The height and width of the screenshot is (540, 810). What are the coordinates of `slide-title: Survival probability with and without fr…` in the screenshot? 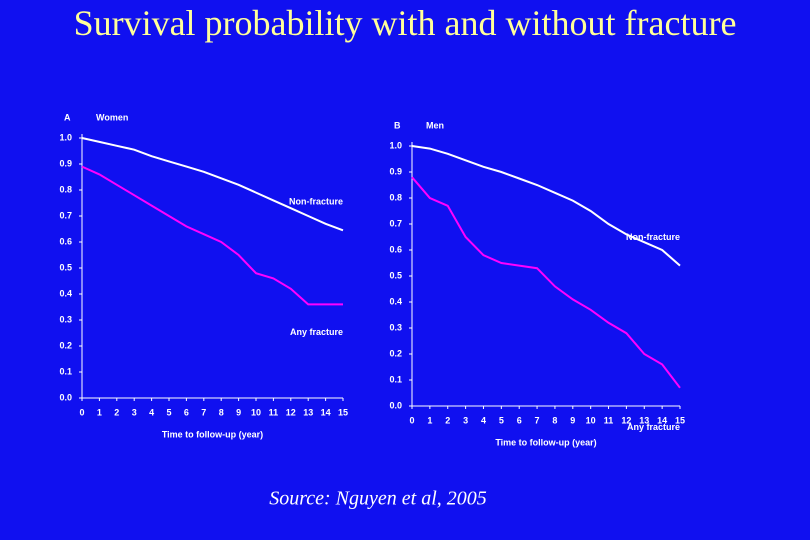 It's located at (405, 23).